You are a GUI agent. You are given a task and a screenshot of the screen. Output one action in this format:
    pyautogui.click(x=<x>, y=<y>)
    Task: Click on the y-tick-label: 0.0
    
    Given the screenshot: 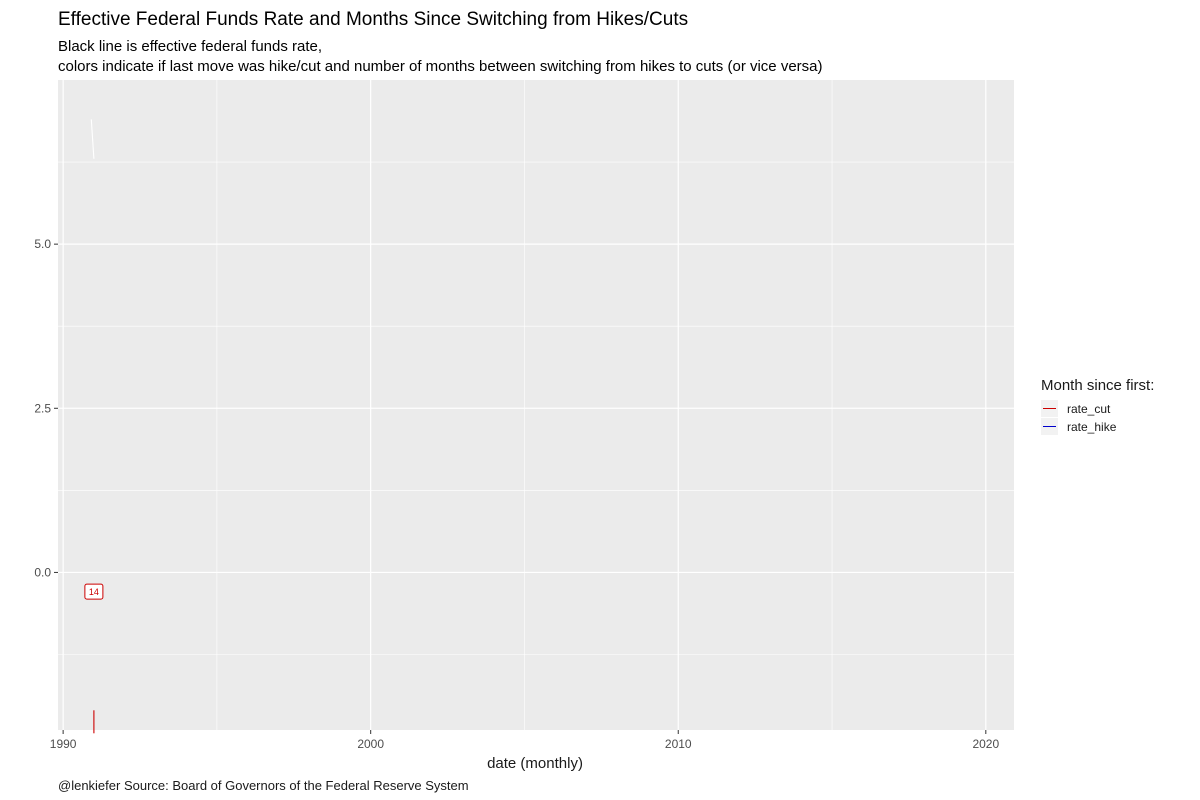 What is the action you would take?
    pyautogui.click(x=42, y=572)
    